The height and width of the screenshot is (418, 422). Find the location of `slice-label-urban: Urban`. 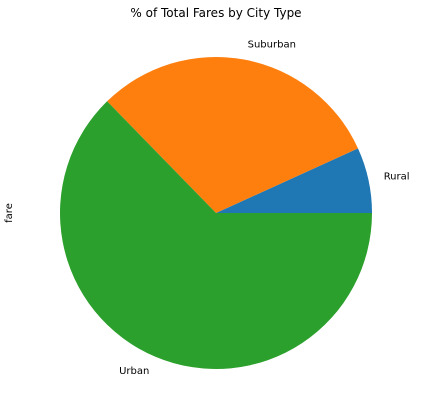

slice-label-urban: Urban is located at coordinates (134, 371).